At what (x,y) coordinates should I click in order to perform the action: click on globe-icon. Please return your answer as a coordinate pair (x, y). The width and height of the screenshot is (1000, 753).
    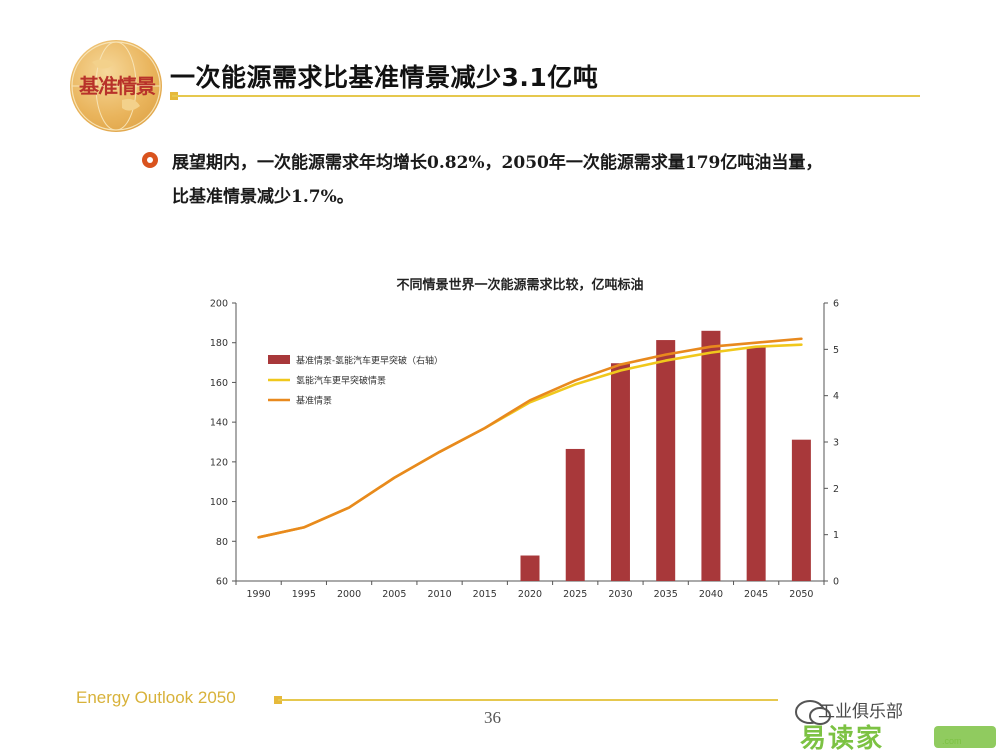
    Looking at the image, I should click on (116, 86).